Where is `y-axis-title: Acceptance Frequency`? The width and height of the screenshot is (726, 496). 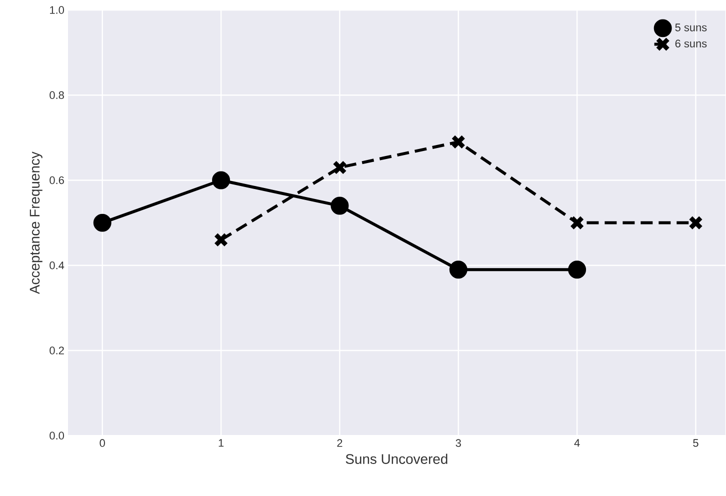 y-axis-title: Acceptance Frequency is located at coordinates (36, 223).